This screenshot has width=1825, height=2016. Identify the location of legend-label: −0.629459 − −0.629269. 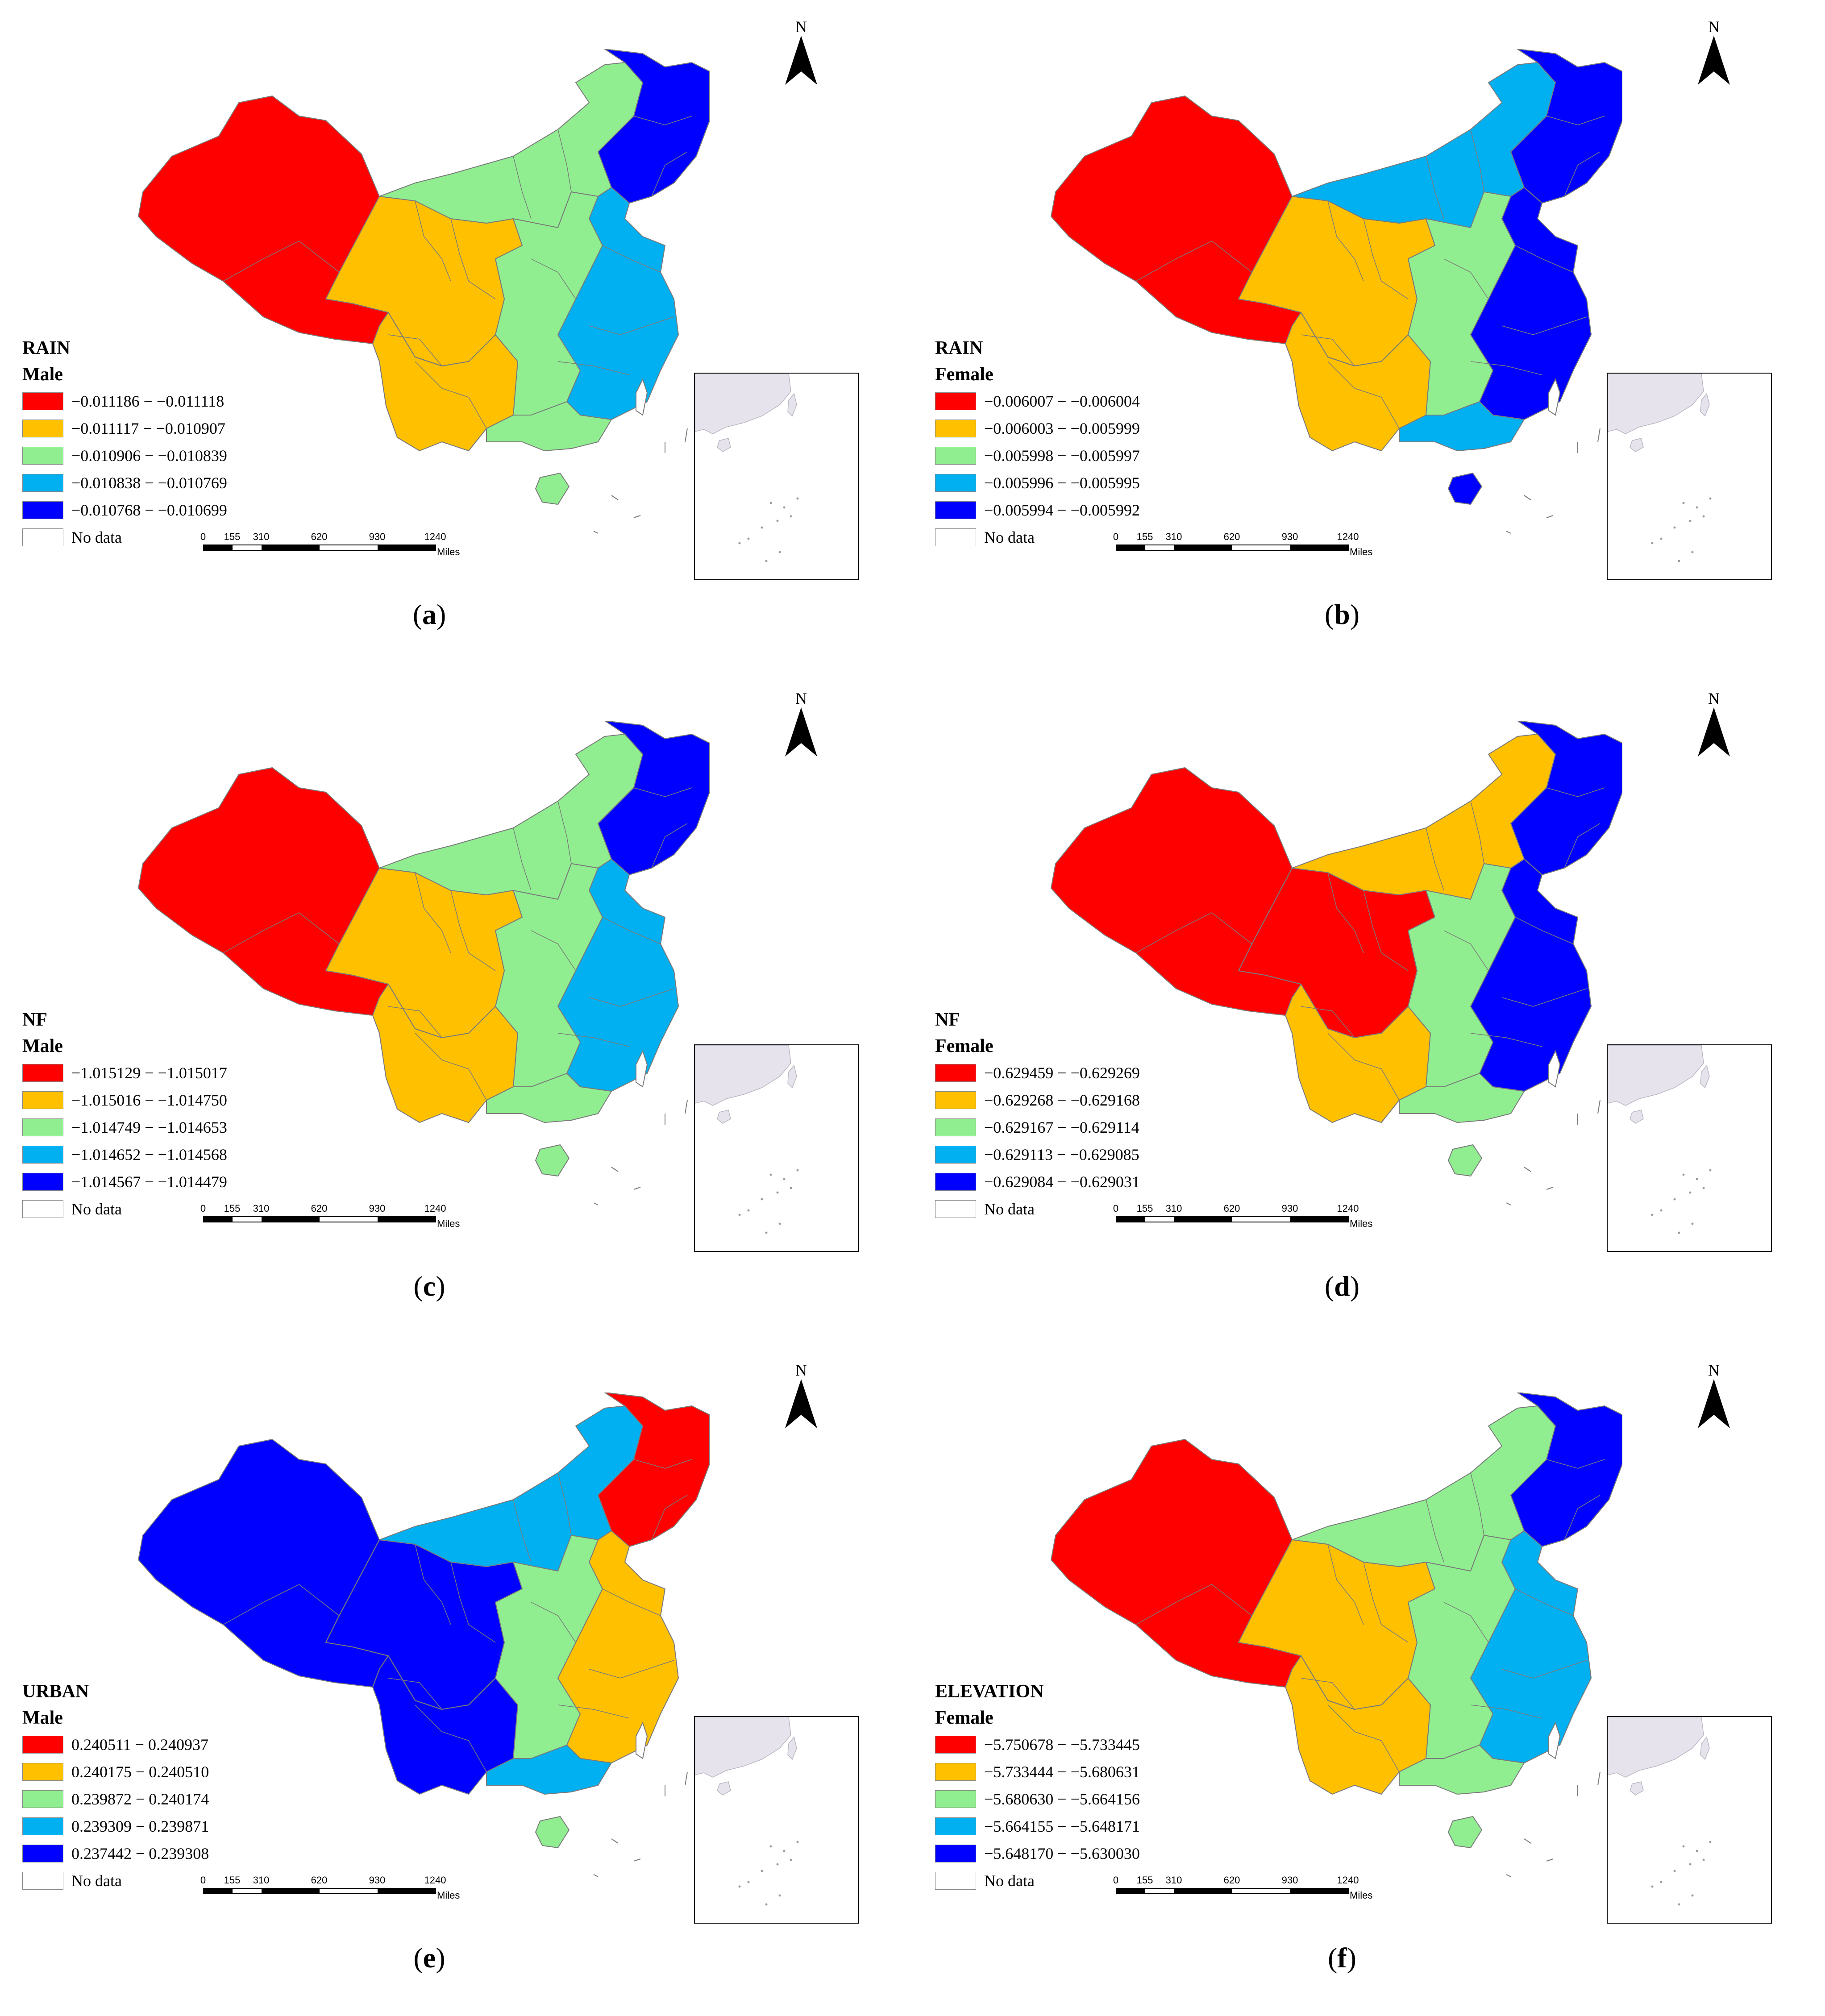
(1062, 1073).